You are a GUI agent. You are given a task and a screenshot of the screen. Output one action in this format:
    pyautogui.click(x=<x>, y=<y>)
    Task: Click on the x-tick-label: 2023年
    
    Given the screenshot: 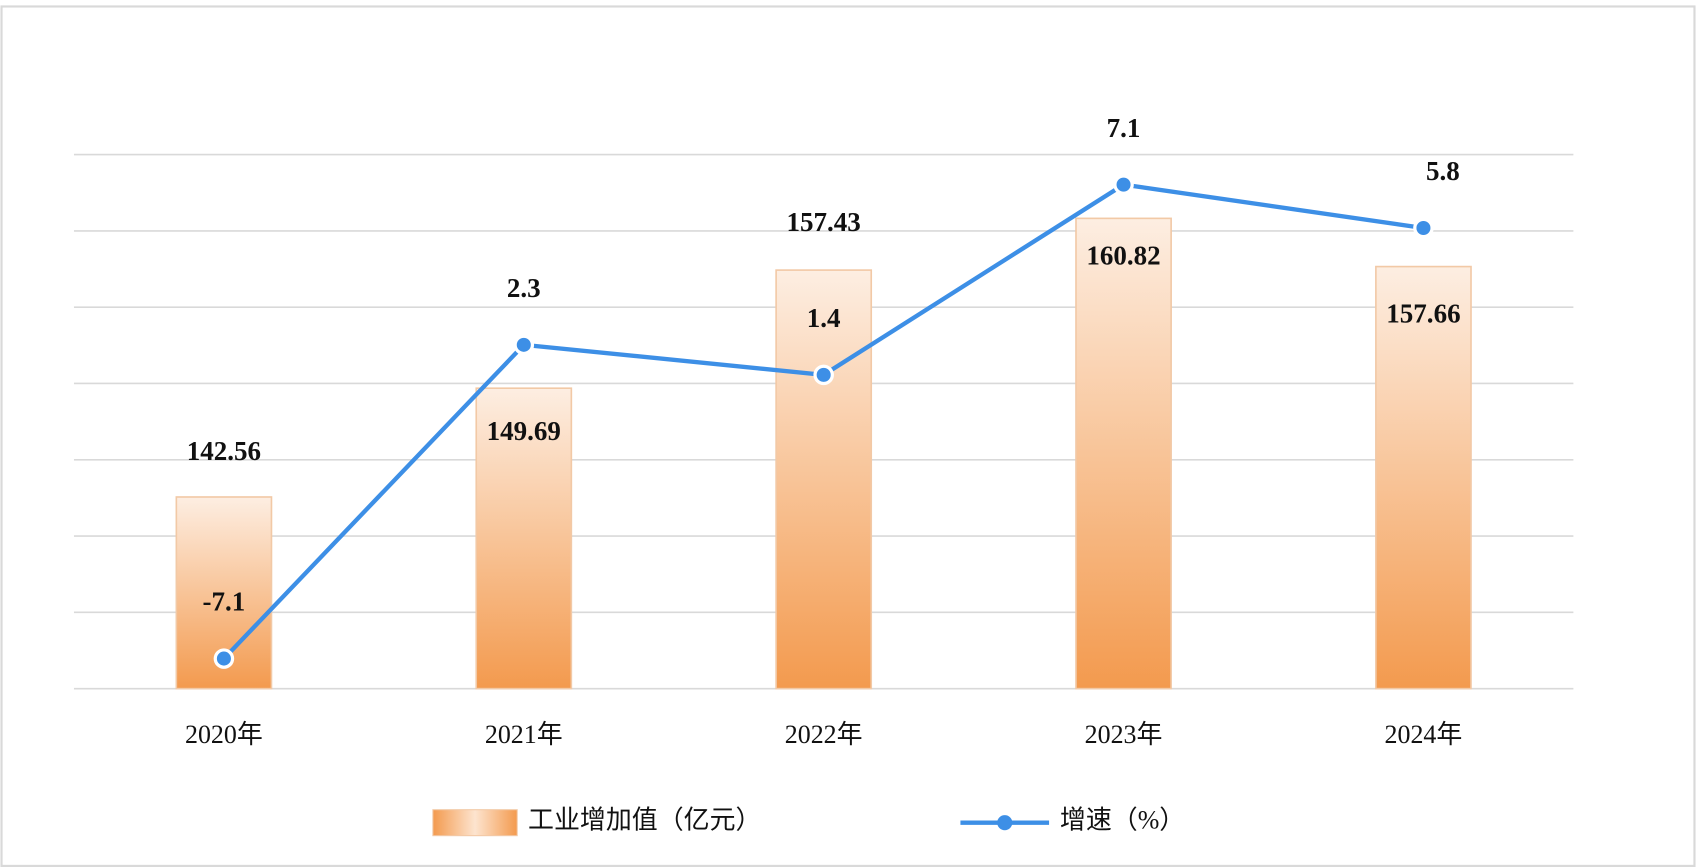 What is the action you would take?
    pyautogui.click(x=1124, y=734)
    